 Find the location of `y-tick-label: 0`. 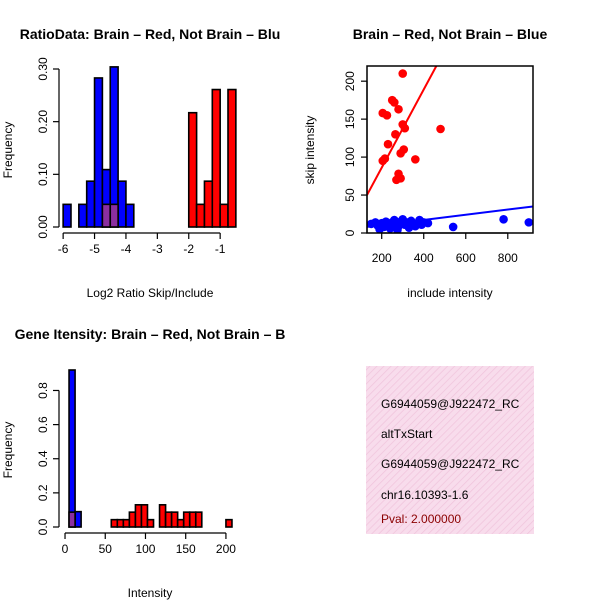

y-tick-label: 0 is located at coordinates (350, 232).